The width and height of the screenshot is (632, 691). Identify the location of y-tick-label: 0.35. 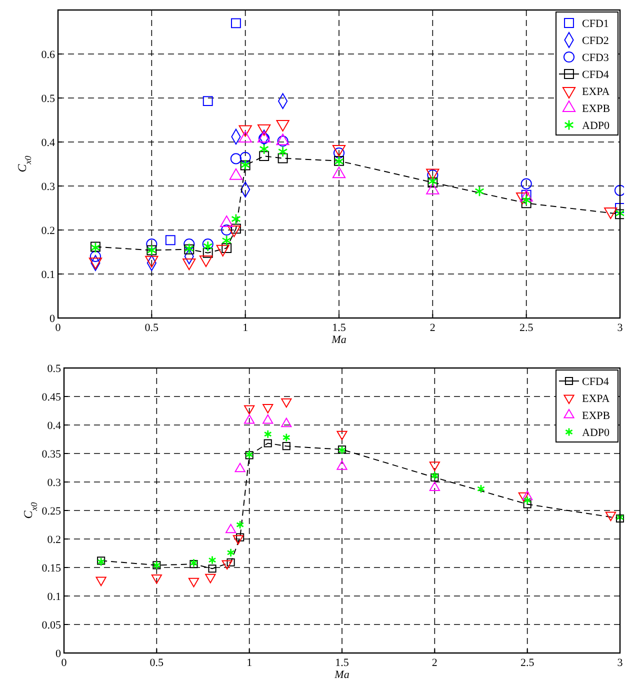
(52, 454).